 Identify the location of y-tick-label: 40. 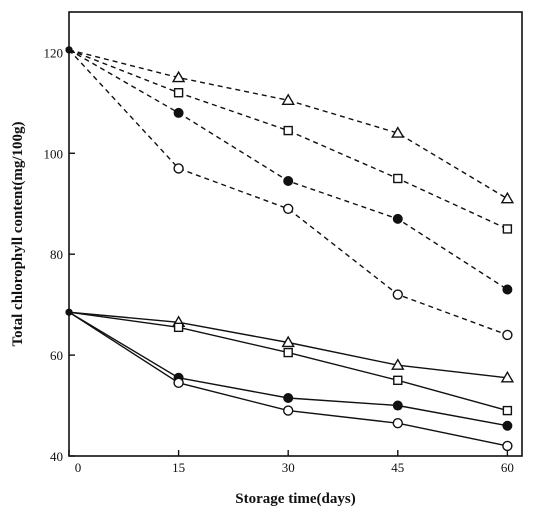
(56, 456).